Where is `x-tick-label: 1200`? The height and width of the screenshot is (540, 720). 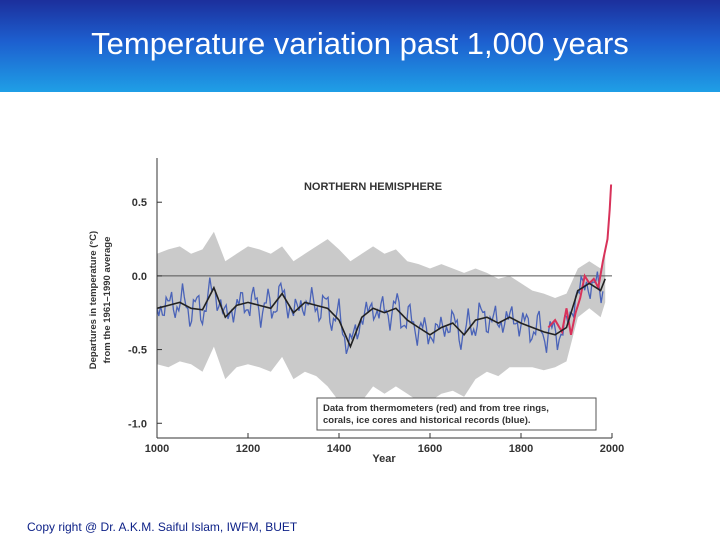 x-tick-label: 1200 is located at coordinates (248, 449).